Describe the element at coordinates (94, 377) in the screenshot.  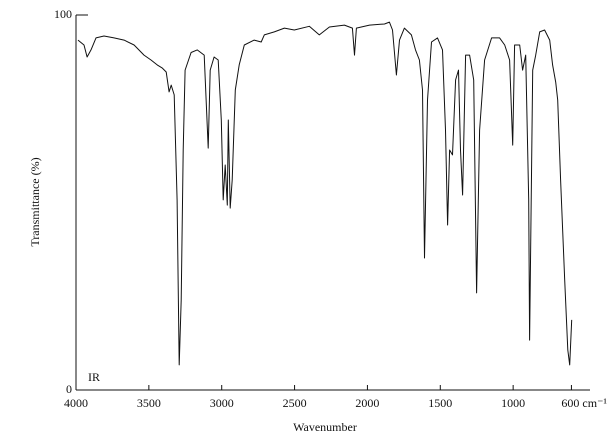
I see `annotation: IR` at that location.